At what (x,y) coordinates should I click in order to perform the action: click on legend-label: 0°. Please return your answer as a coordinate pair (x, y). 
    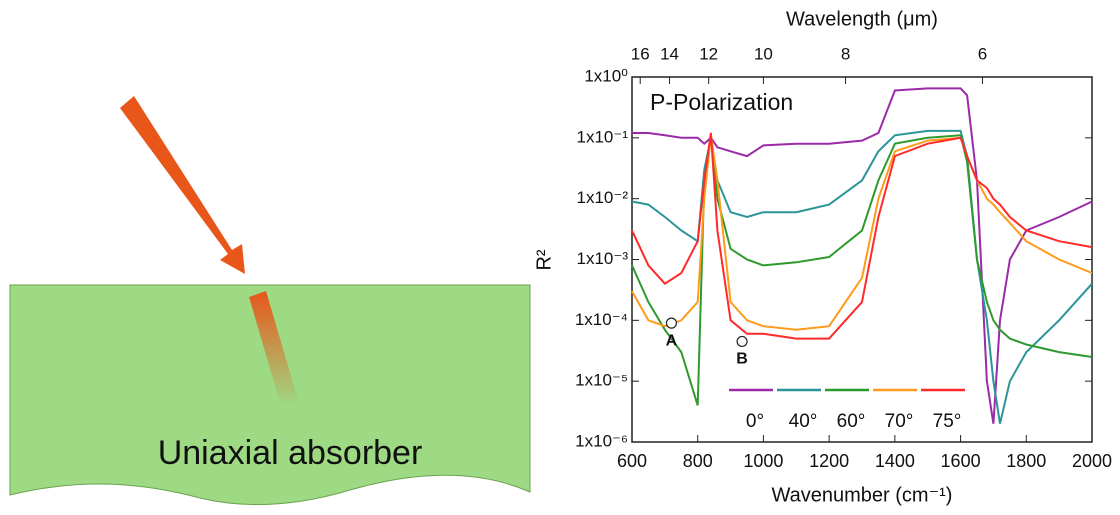
    Looking at the image, I should click on (755, 421).